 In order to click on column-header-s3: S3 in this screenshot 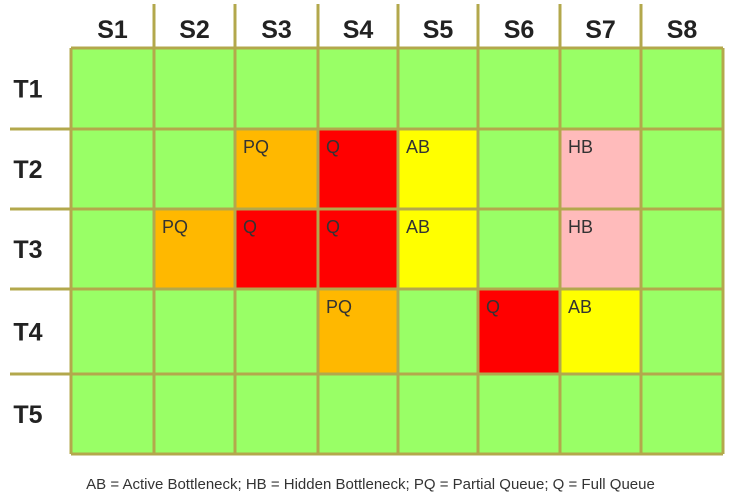, I will do `click(276, 30)`.